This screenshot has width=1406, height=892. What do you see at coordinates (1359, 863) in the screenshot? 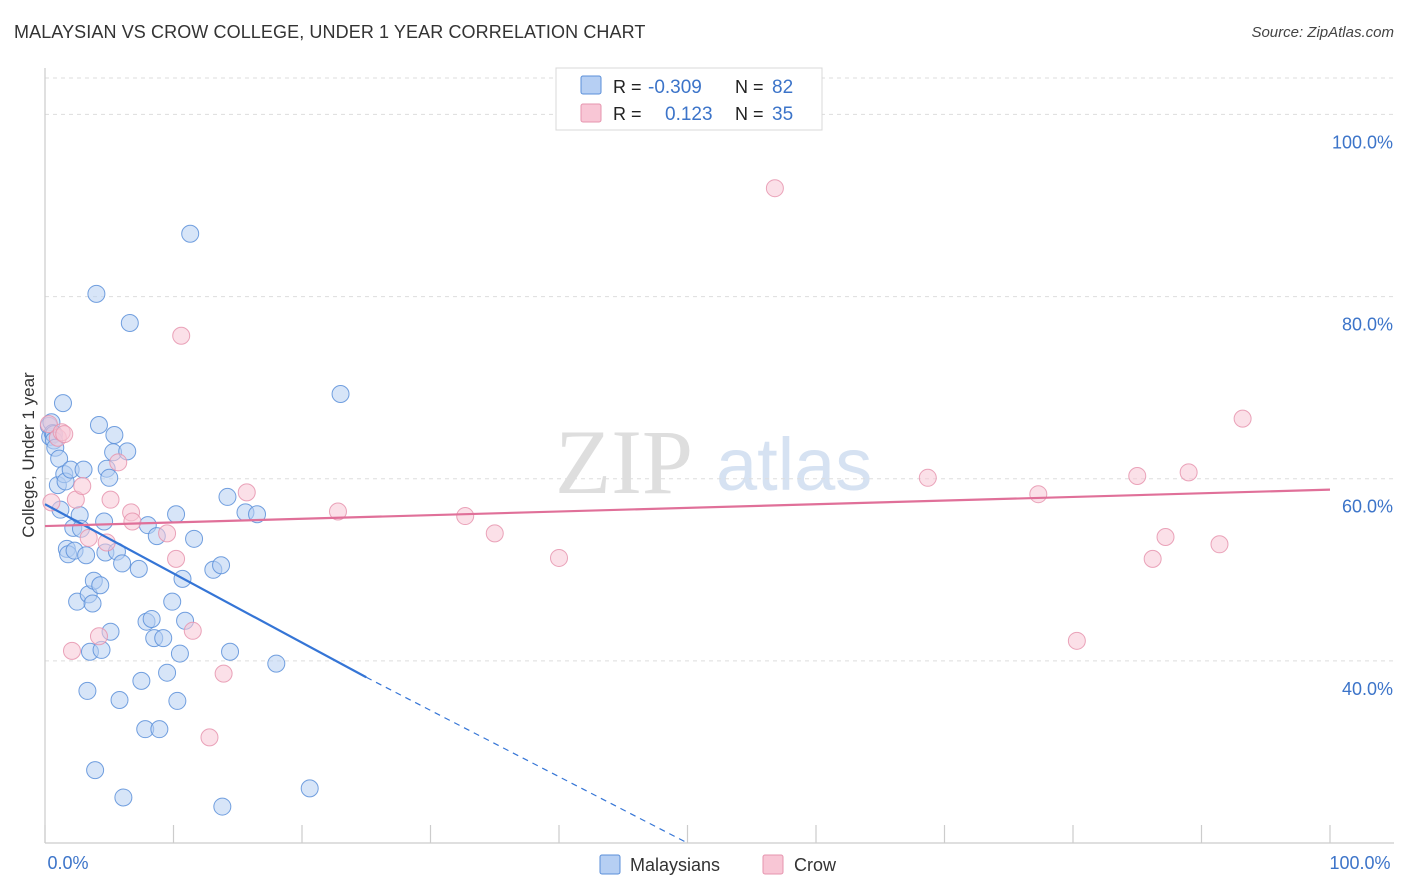
I see `x-tick-label-max: 100.0%` at bounding box center [1359, 863].